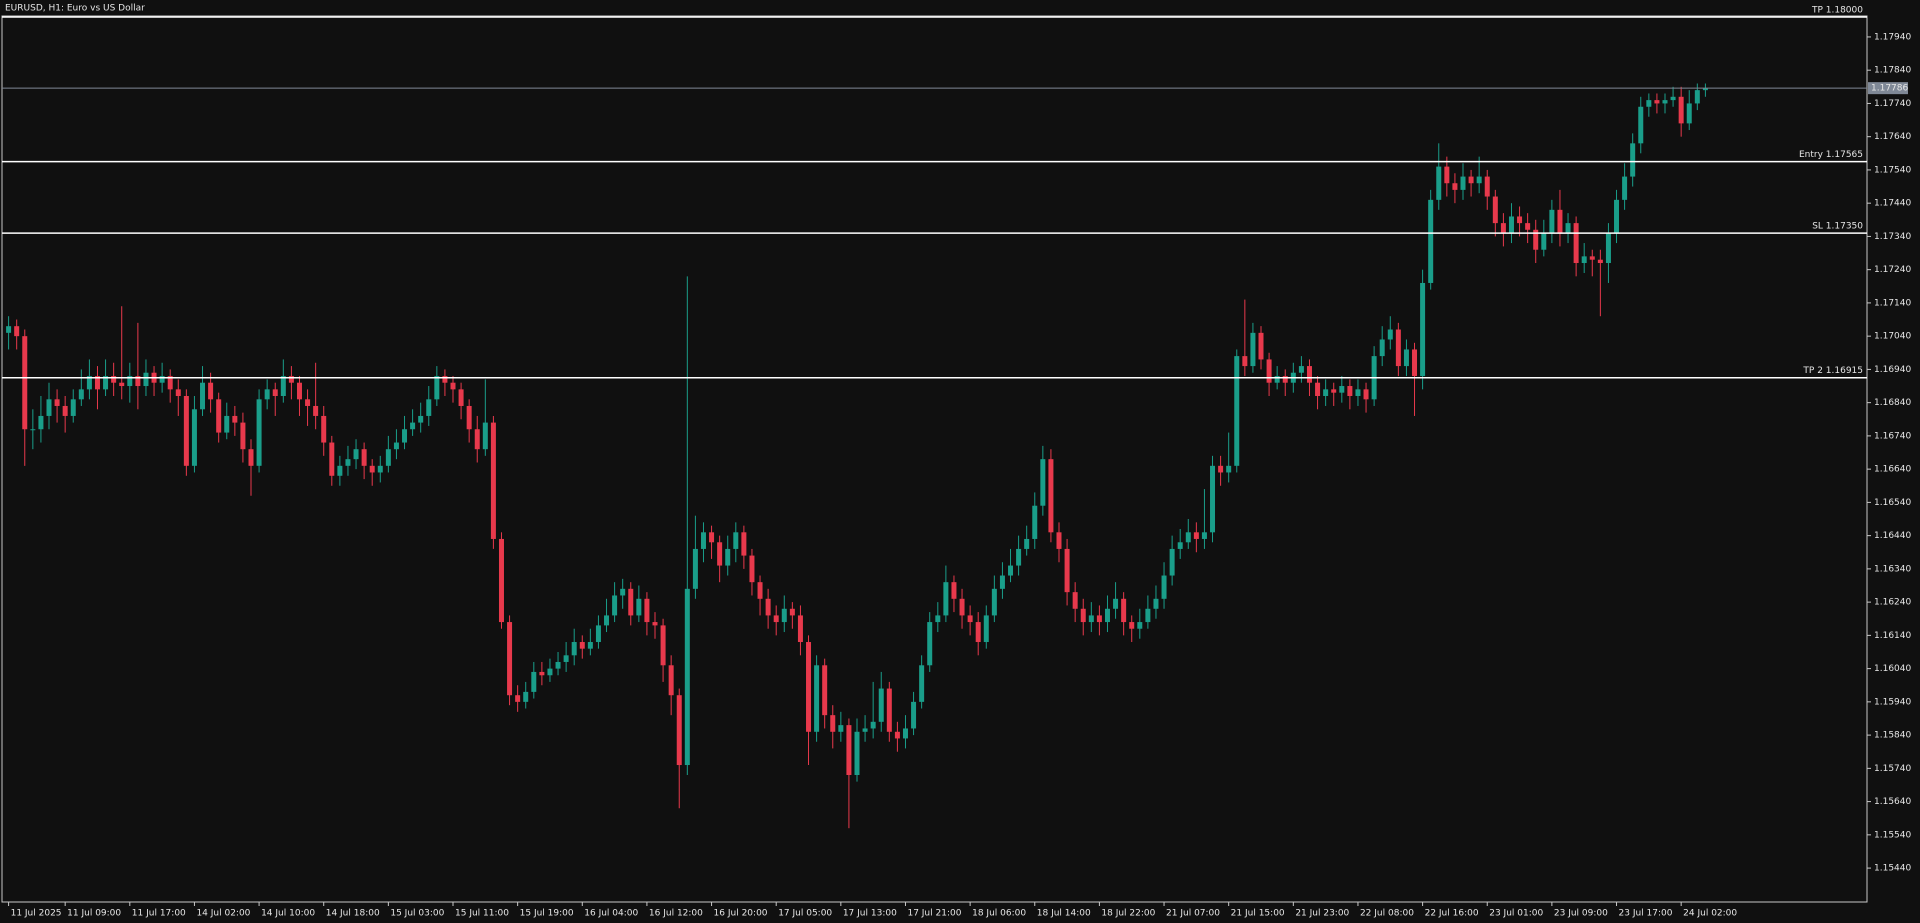  I want to click on x-tick-label: 23 Jul 09:00, so click(1581, 914).